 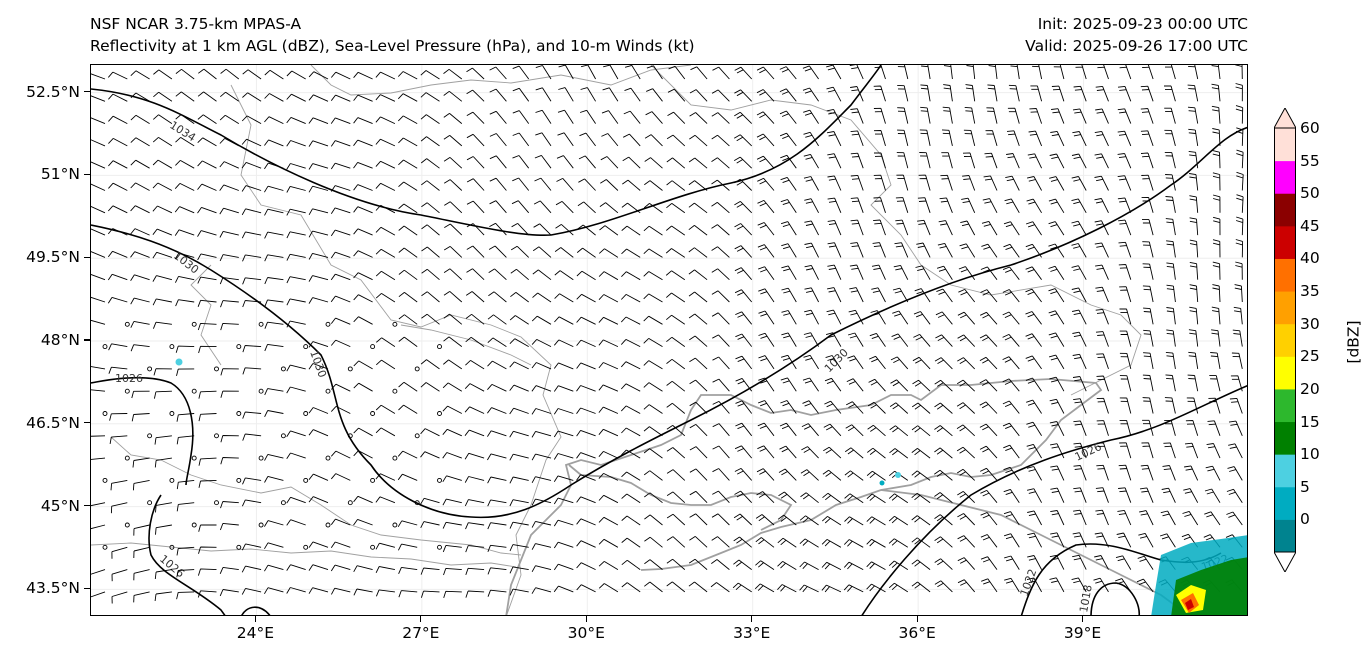 What do you see at coordinates (129, 378) in the screenshot?
I see `isobar-label: 1026` at bounding box center [129, 378].